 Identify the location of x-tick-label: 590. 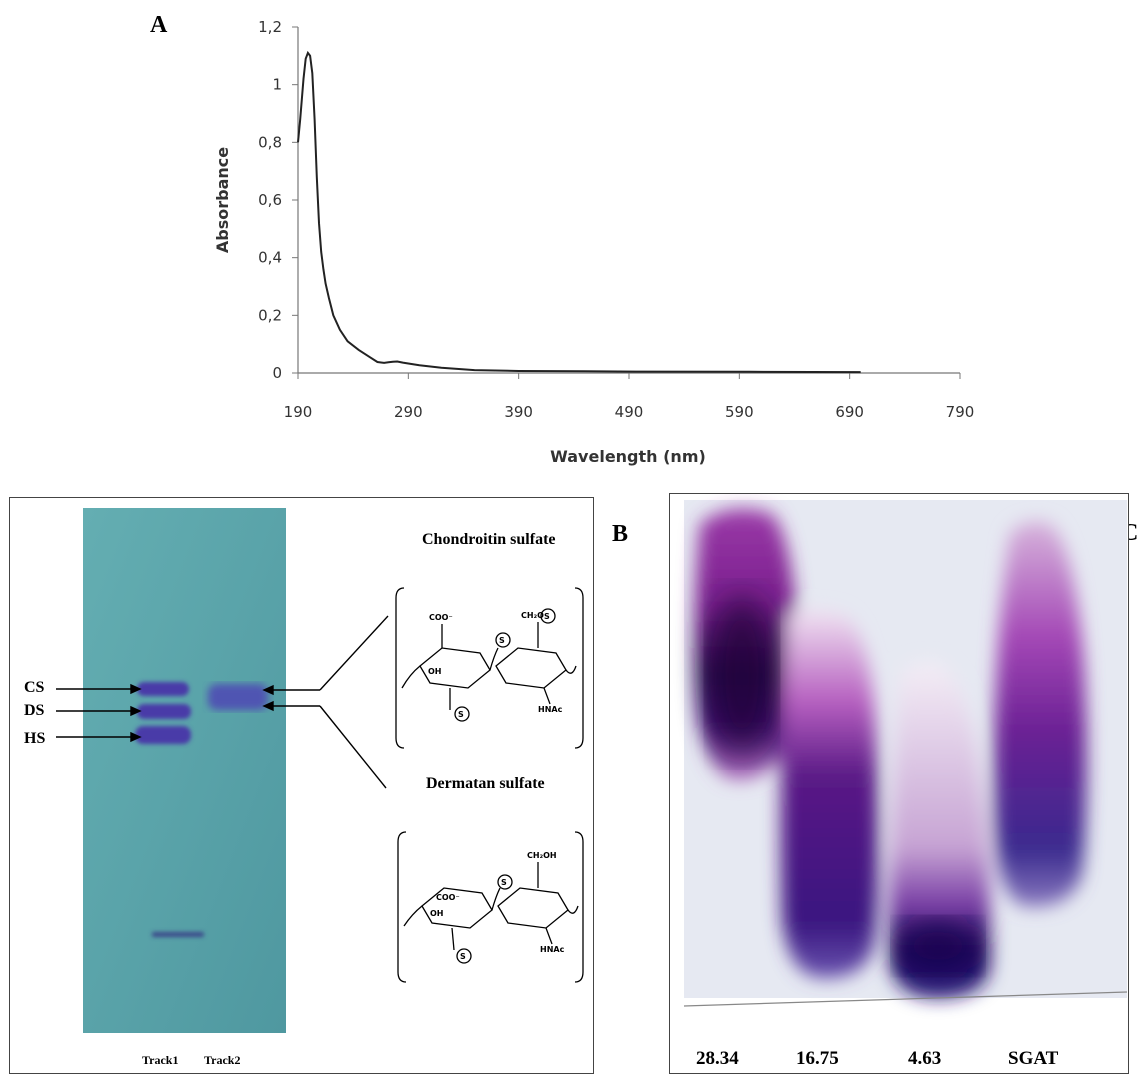
(739, 412).